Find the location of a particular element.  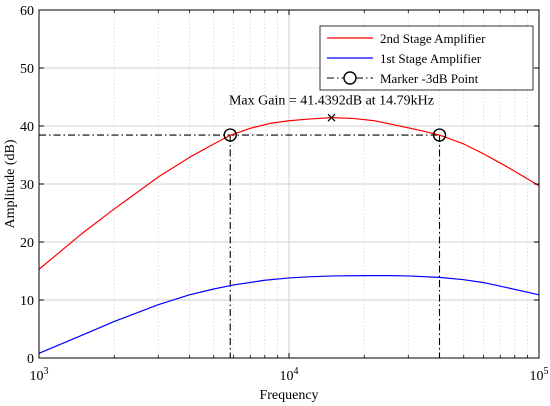

legend-label-2nd-stage: 2nd Stage Amplifier is located at coordinates (433, 38).